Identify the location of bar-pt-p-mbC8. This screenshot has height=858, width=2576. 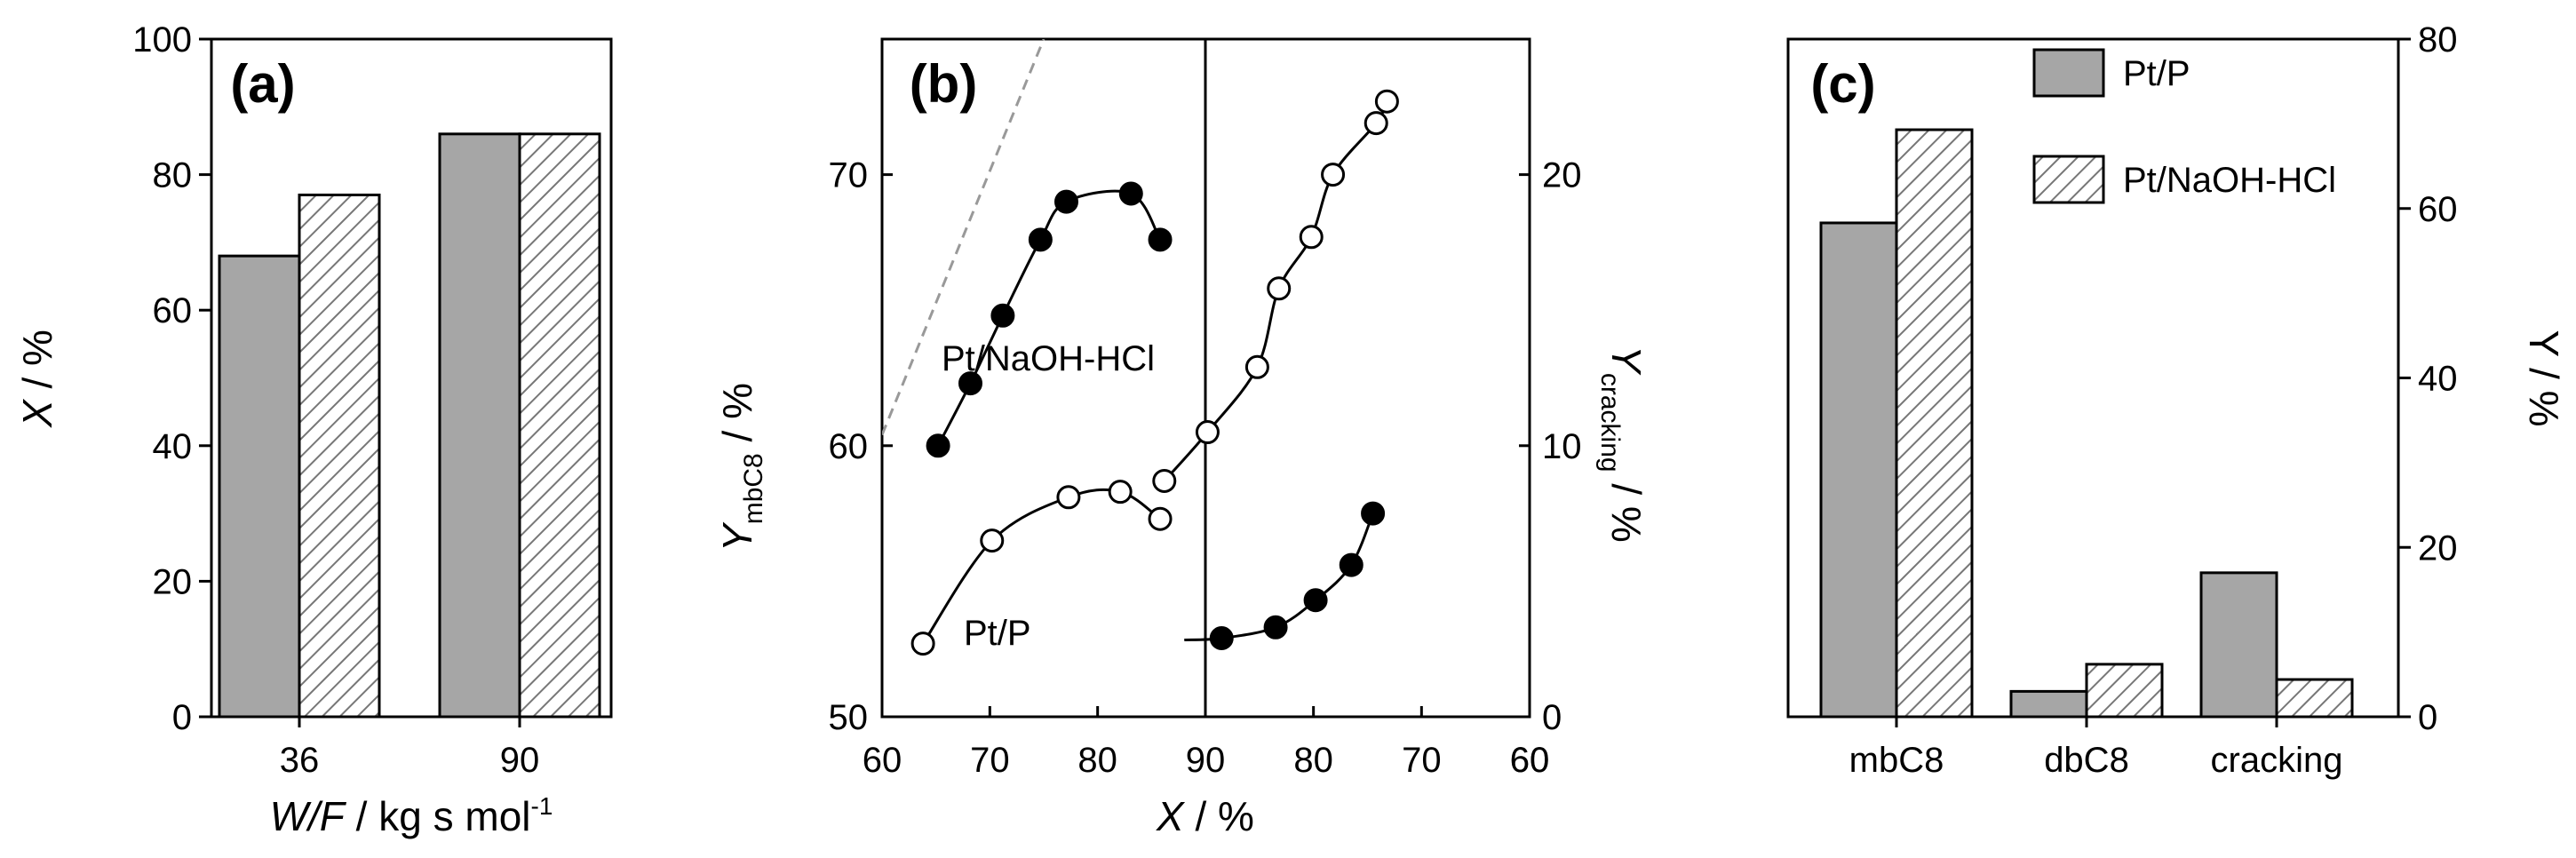
(1858, 470).